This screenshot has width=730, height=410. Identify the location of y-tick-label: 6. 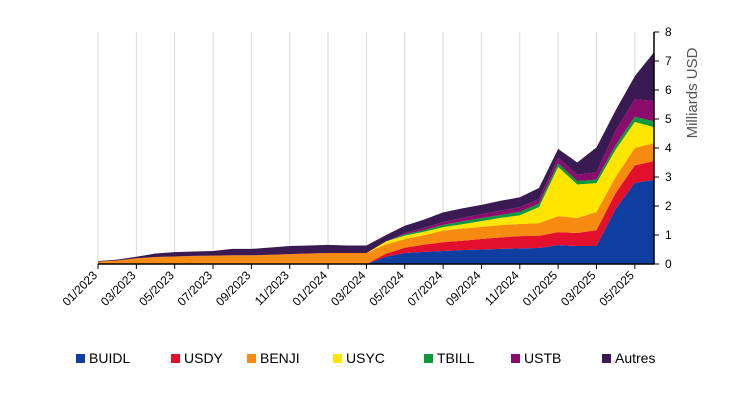
(668, 90).